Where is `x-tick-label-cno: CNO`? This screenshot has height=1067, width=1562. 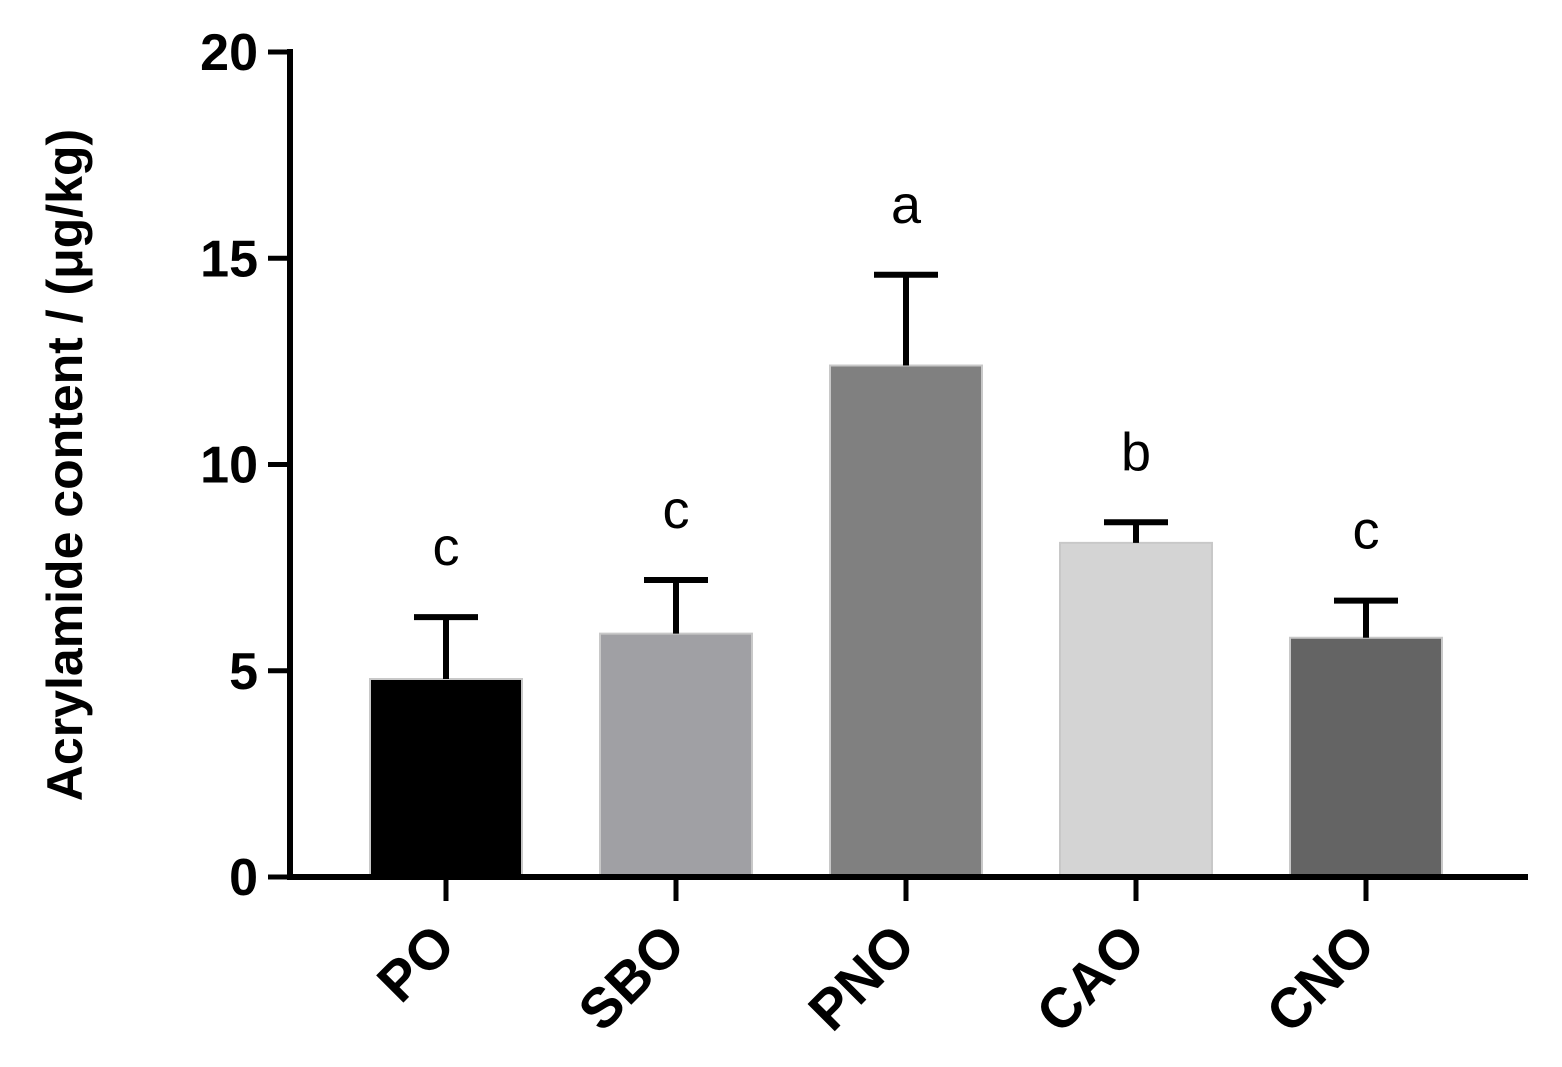 x-tick-label-cno: CNO is located at coordinates (1320, 978).